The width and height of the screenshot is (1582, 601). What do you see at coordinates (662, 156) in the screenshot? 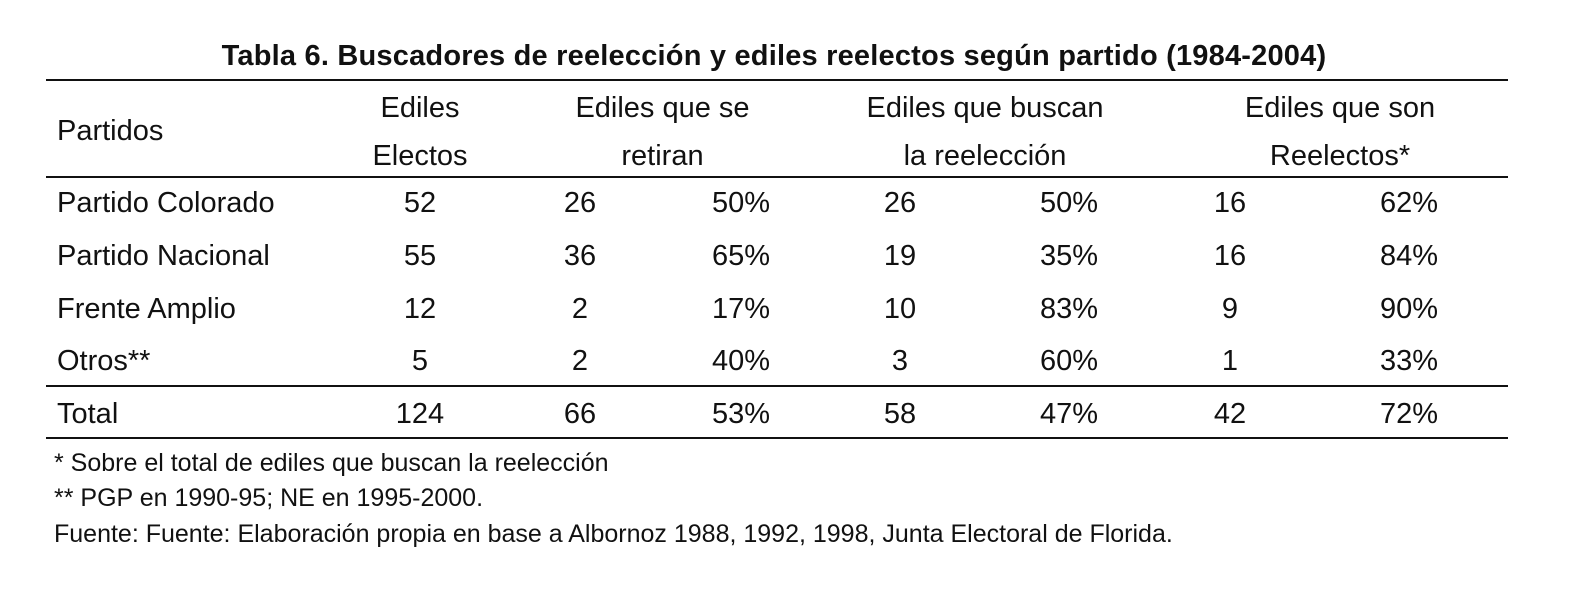
I see `header-retiran-line2: retiran` at bounding box center [662, 156].